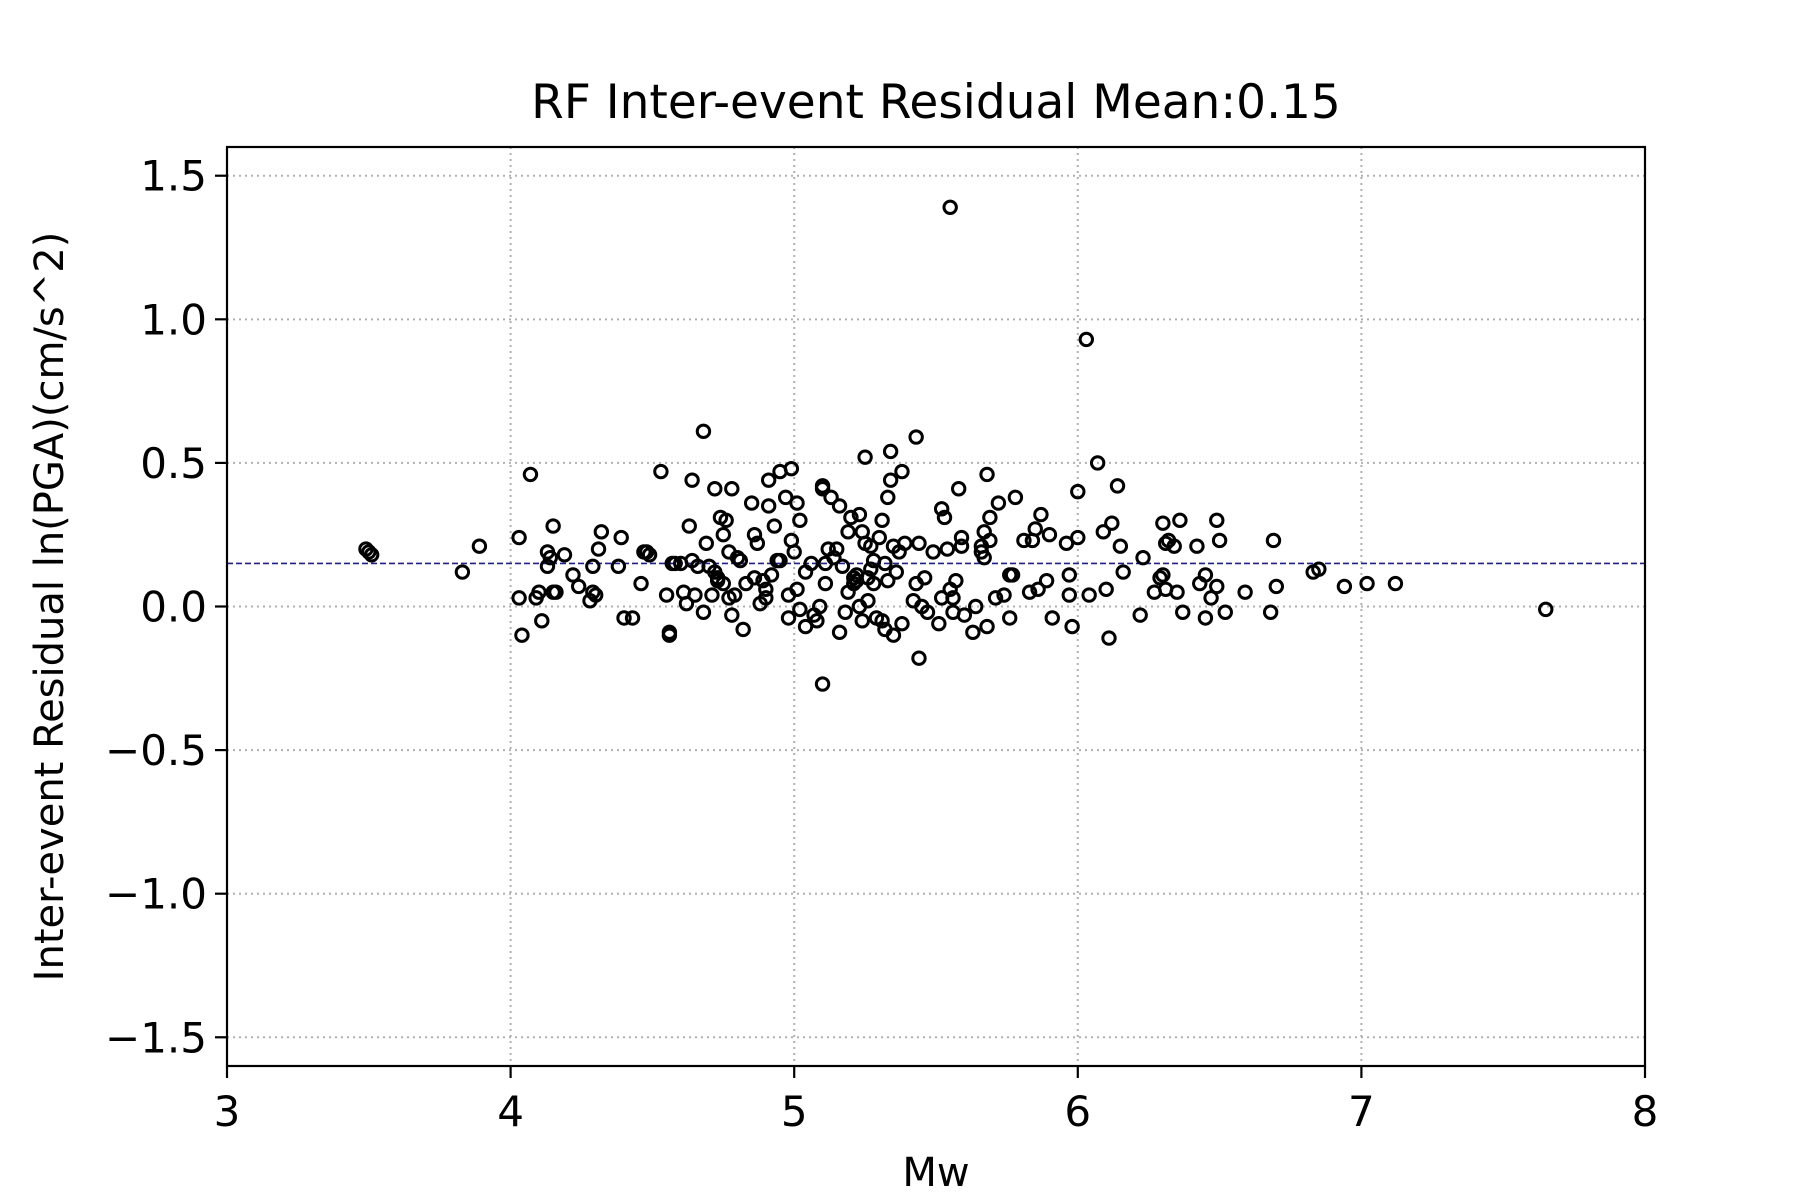 This screenshot has height=1204, width=1800. I want to click on y-tick-label: 0.5, so click(173, 463).